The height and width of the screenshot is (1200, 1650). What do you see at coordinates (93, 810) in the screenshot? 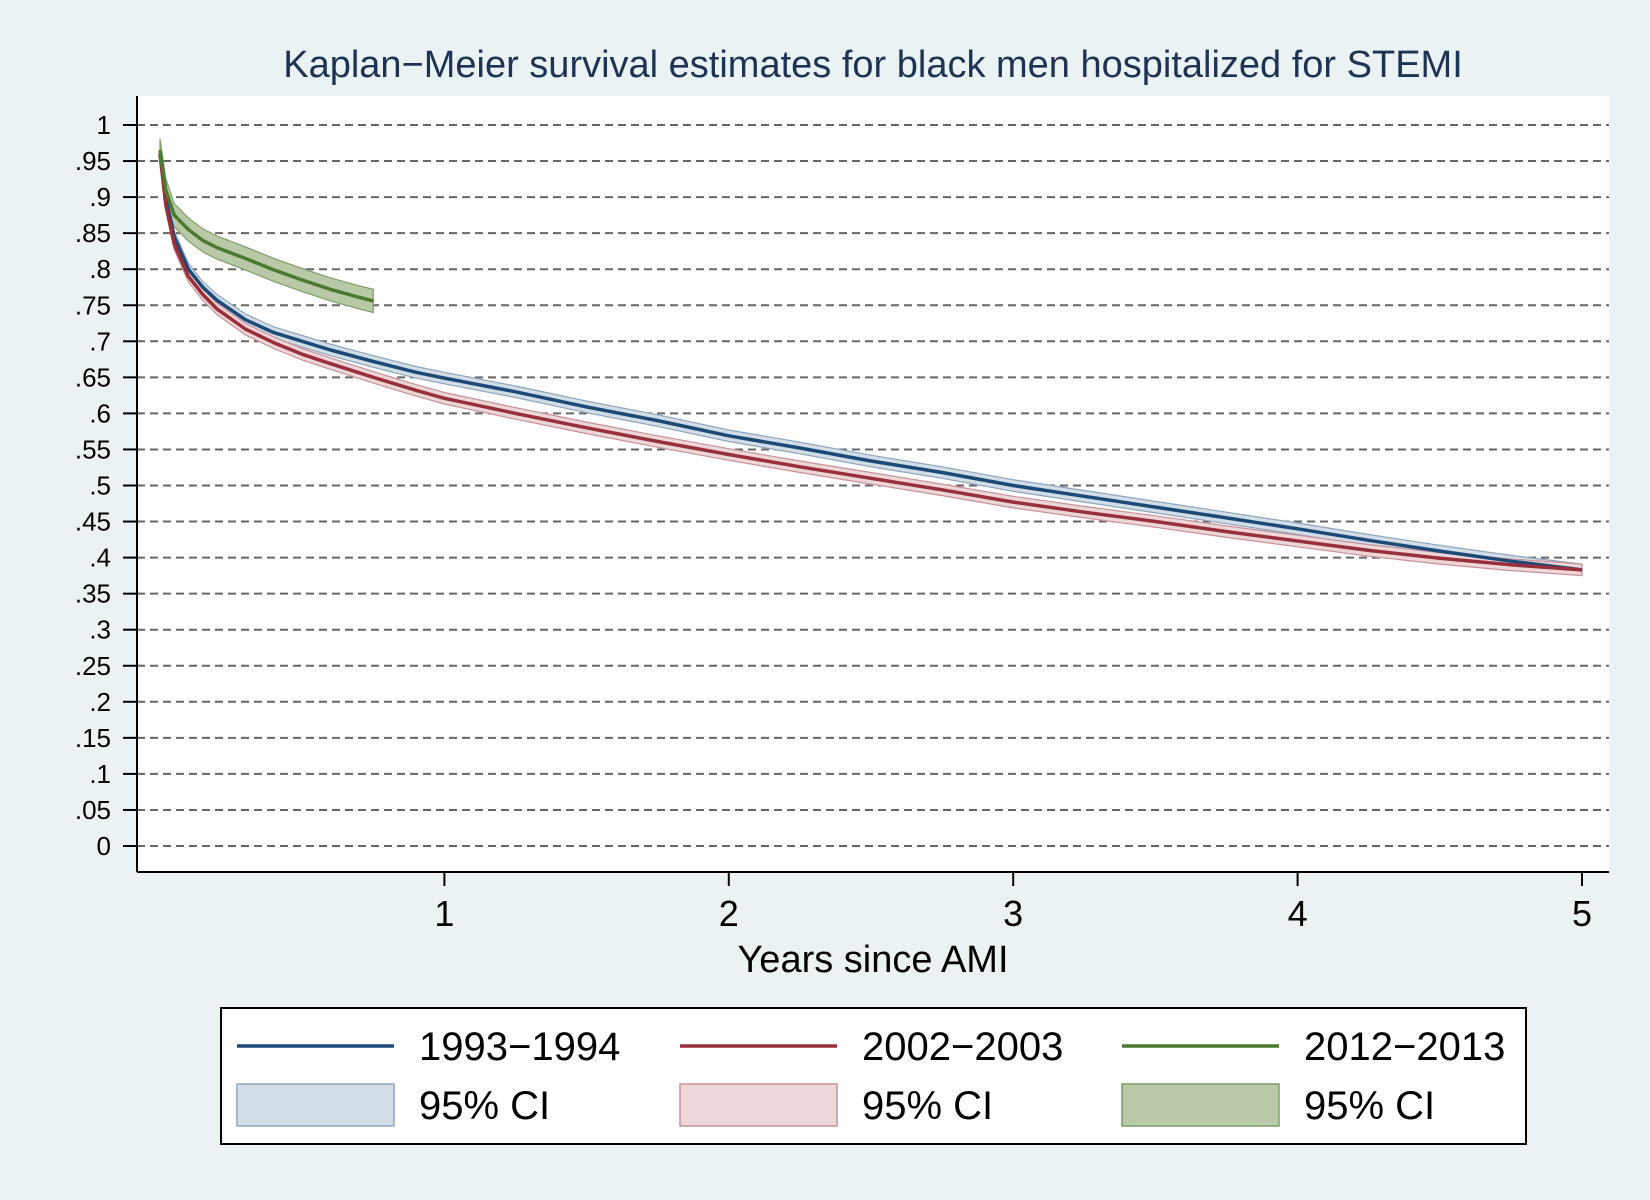
I see `y-tick-label: .05` at bounding box center [93, 810].